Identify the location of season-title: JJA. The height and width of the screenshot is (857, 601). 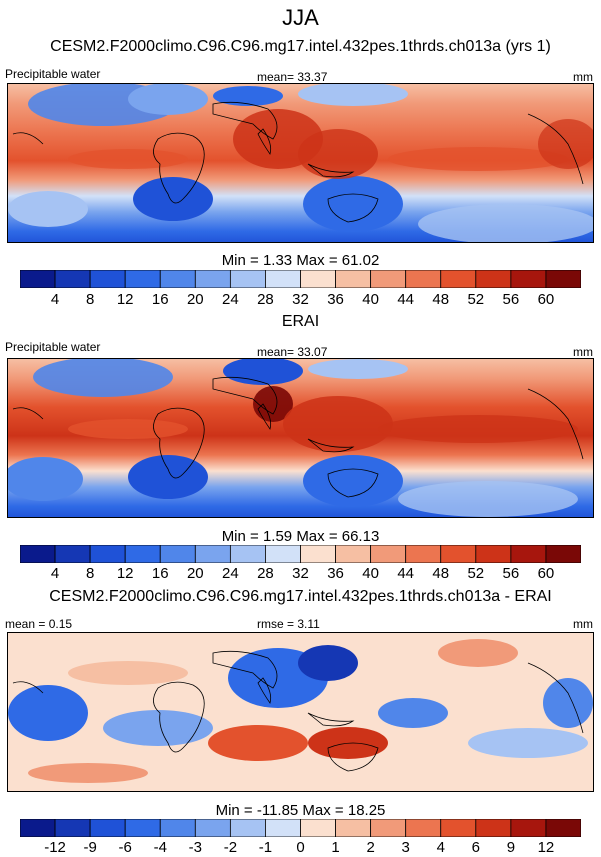
(300, 17).